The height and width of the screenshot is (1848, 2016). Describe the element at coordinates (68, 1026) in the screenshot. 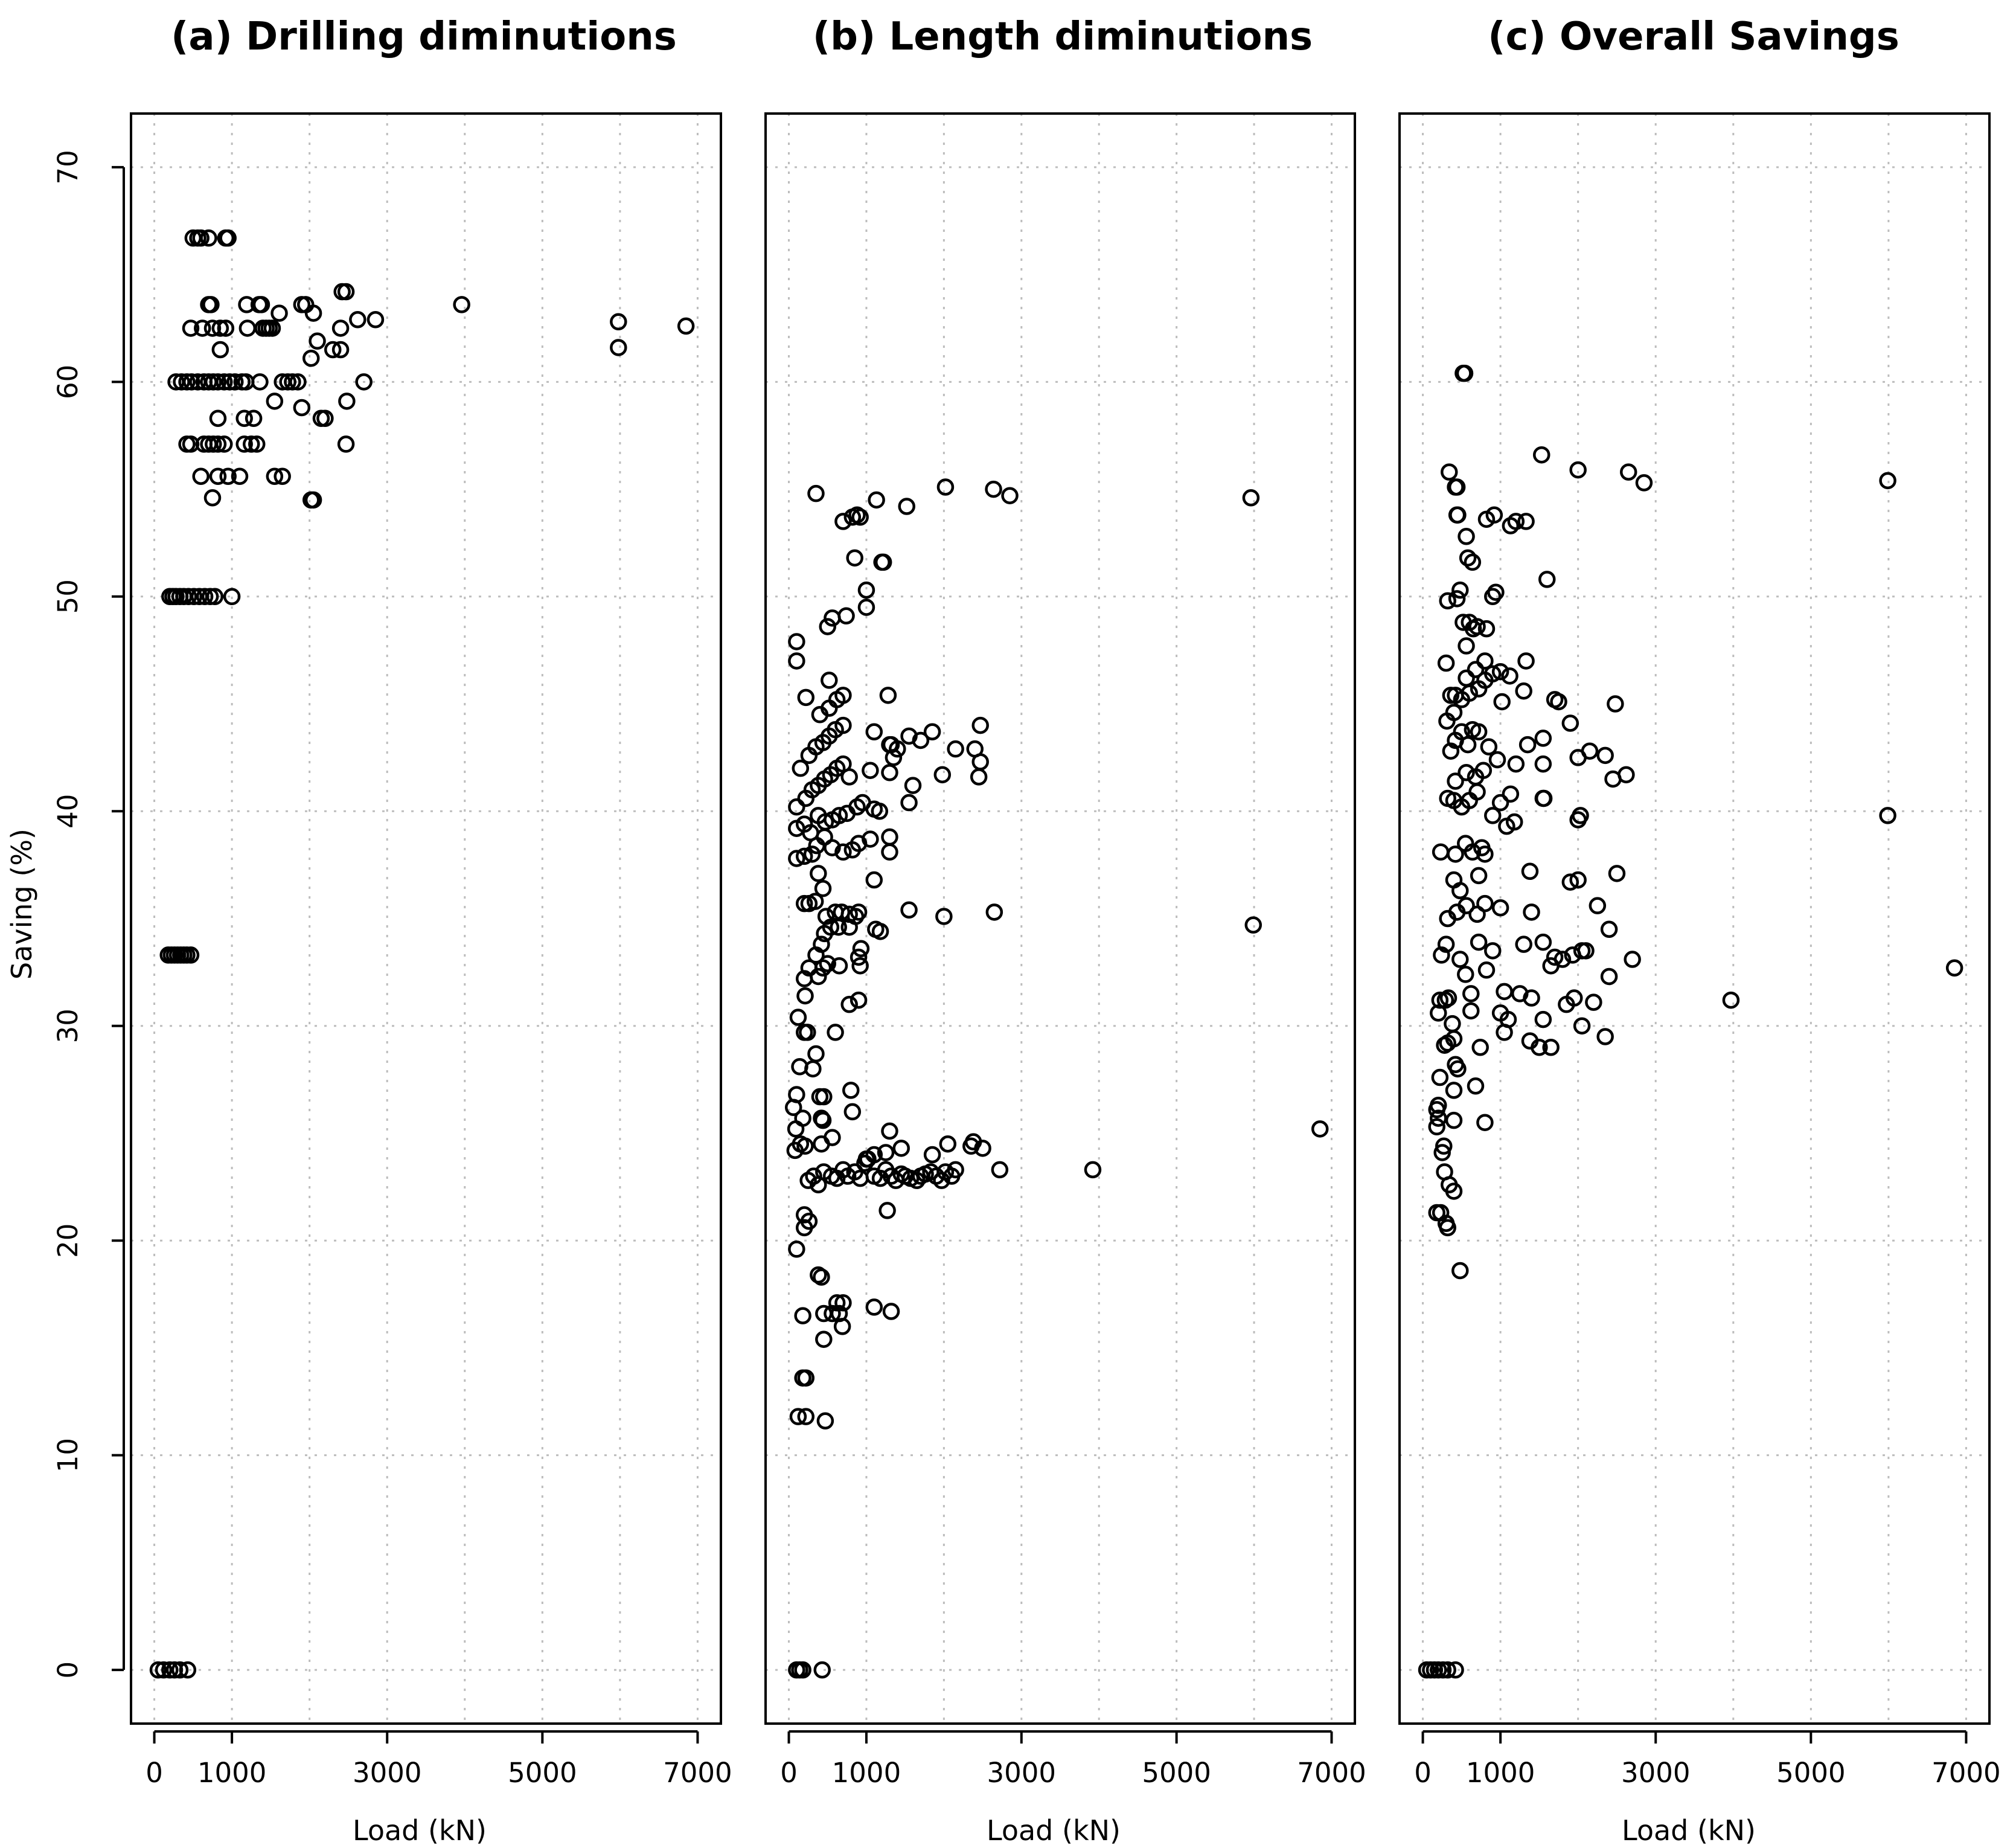

I see `panel-a-ytick-label-30: 30` at that location.